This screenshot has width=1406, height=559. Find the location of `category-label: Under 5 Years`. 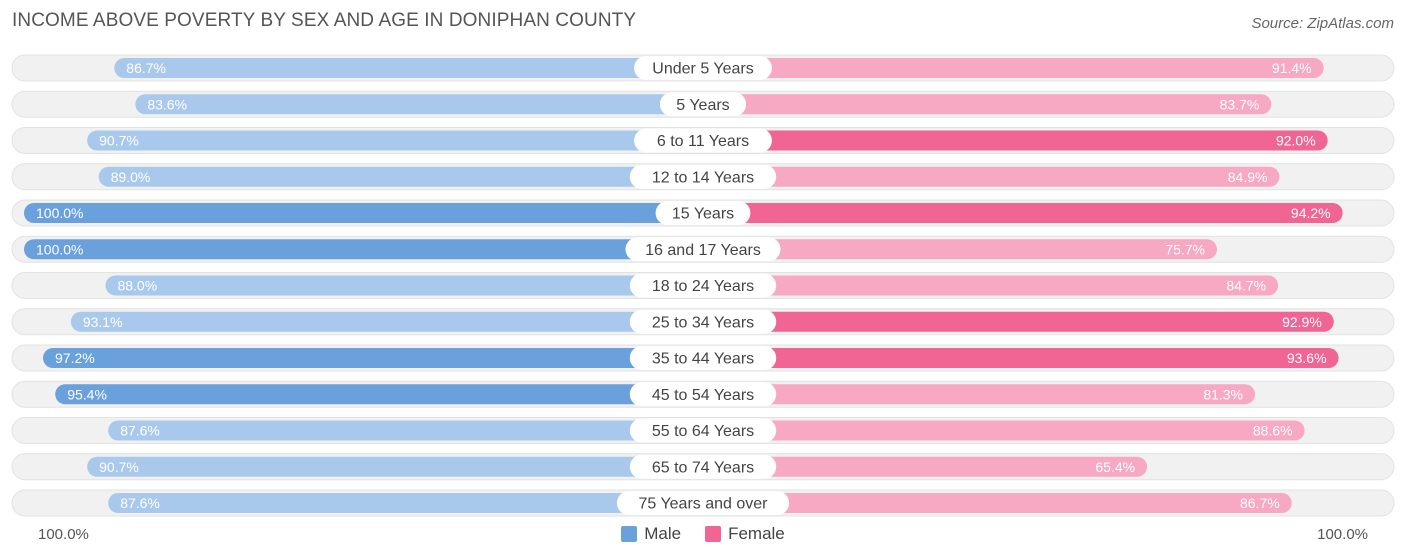

category-label: Under 5 Years is located at coordinates (702, 69).